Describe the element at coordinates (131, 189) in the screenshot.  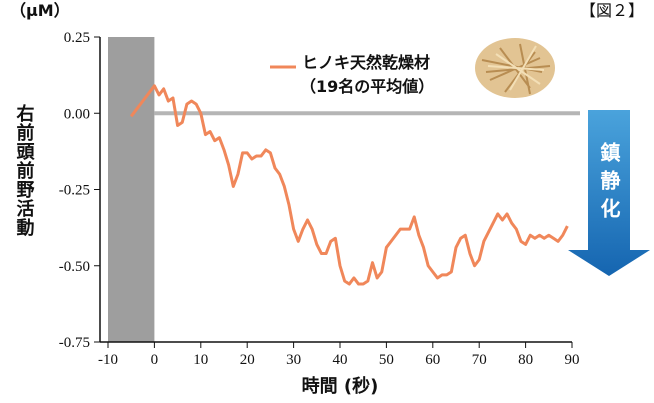
I see `shaded-region` at that location.